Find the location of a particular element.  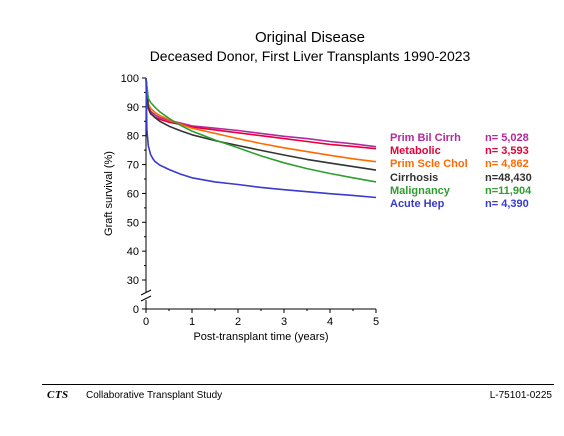

footer-divider is located at coordinates (298, 384).